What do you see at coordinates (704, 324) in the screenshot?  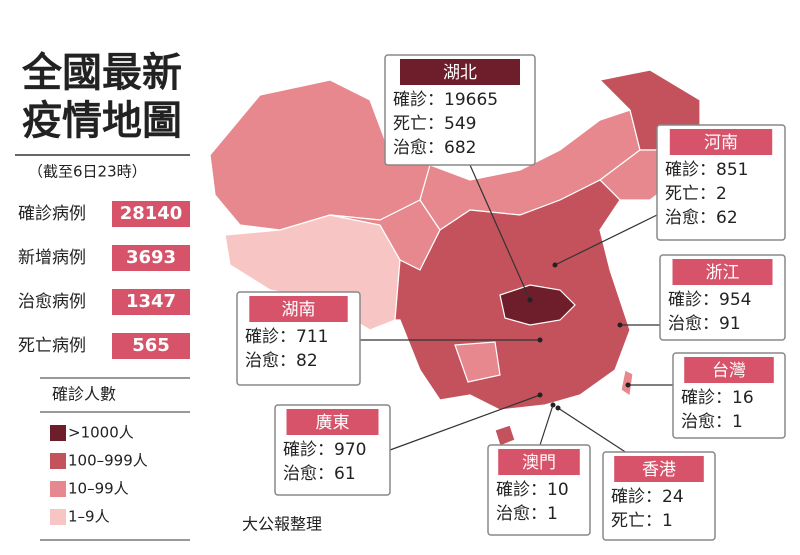 I see `callout-line: 治愈：91` at bounding box center [704, 324].